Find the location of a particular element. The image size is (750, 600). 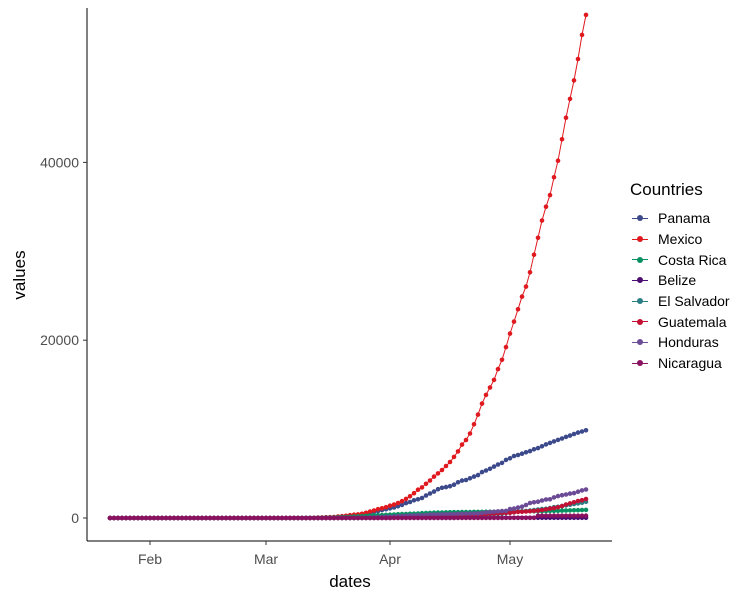

legend-label: Honduras is located at coordinates (688, 342).